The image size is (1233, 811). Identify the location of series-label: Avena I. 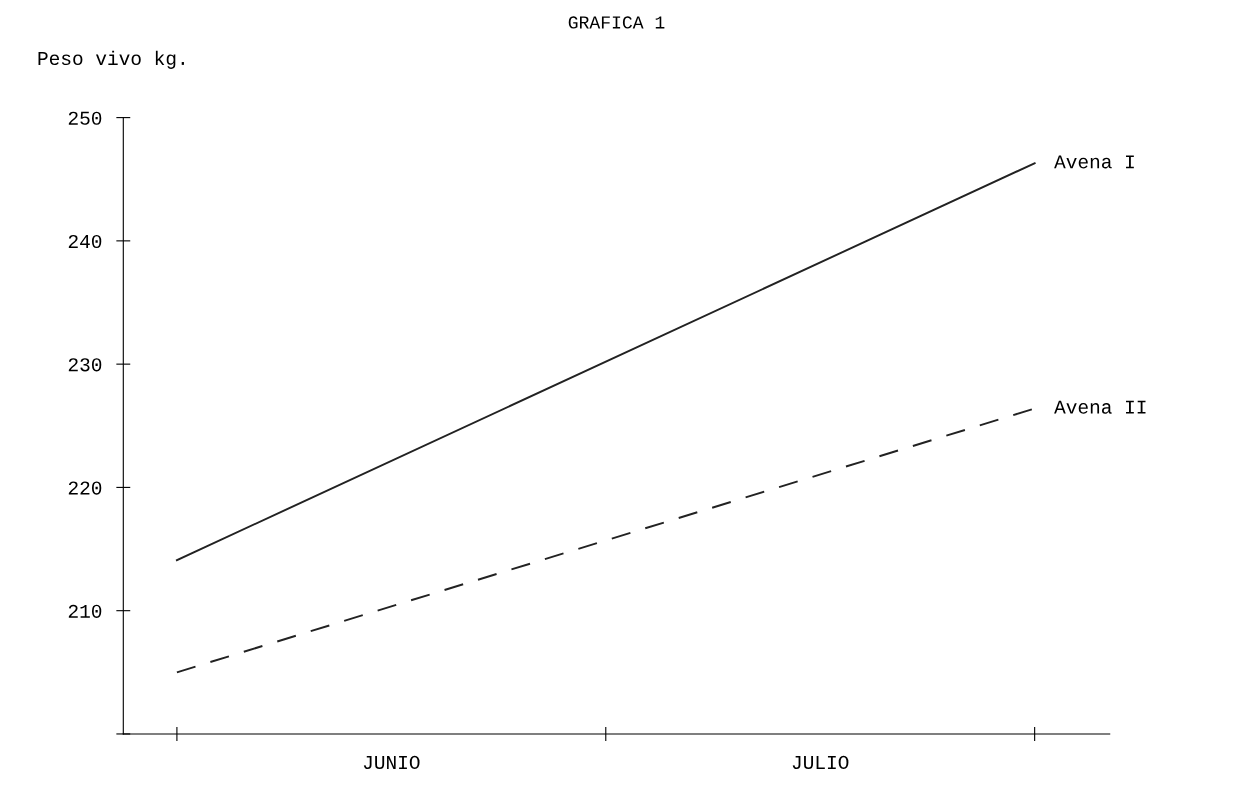
(1094, 162).